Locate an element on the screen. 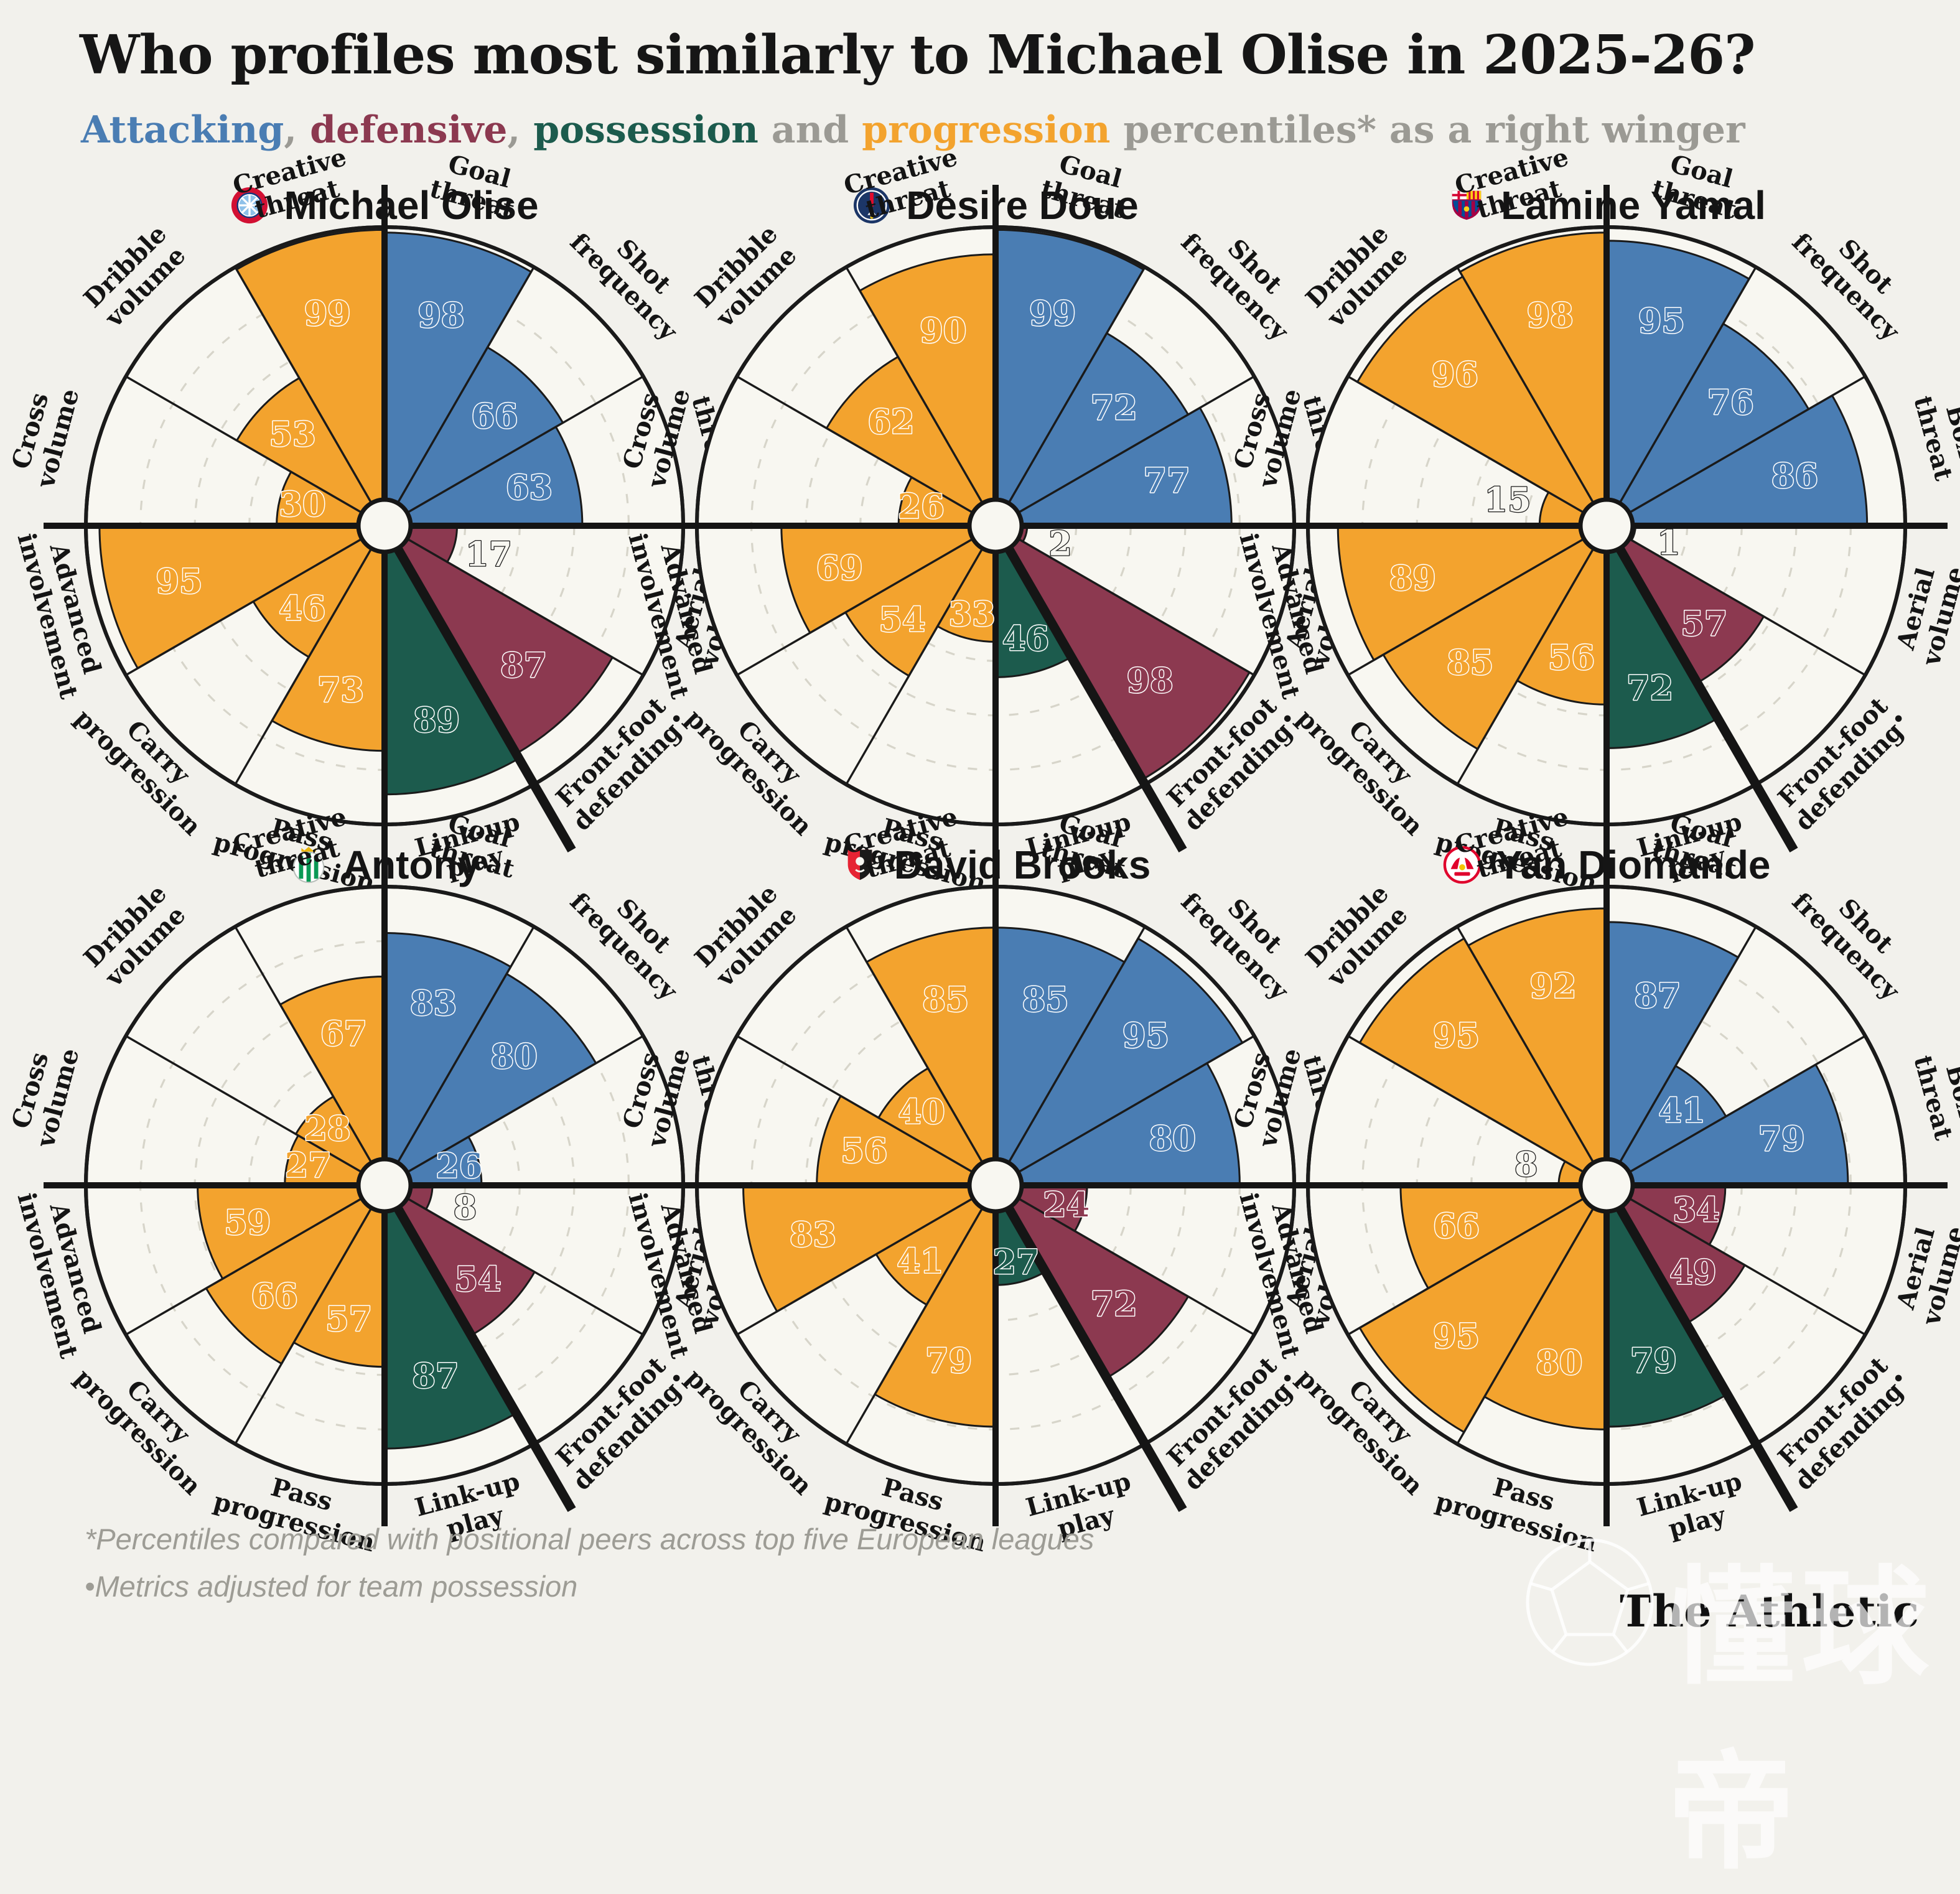  value-label-front-foot-defending: 98 is located at coordinates (1150, 681).